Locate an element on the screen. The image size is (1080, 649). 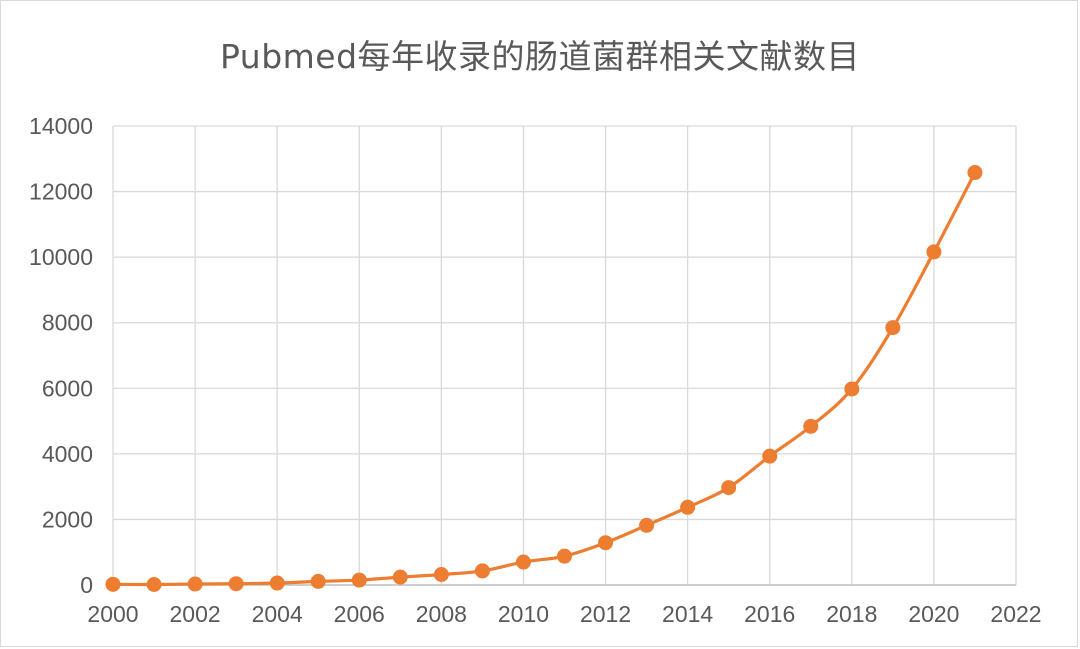
x-tick-label: 2014 is located at coordinates (687, 614).